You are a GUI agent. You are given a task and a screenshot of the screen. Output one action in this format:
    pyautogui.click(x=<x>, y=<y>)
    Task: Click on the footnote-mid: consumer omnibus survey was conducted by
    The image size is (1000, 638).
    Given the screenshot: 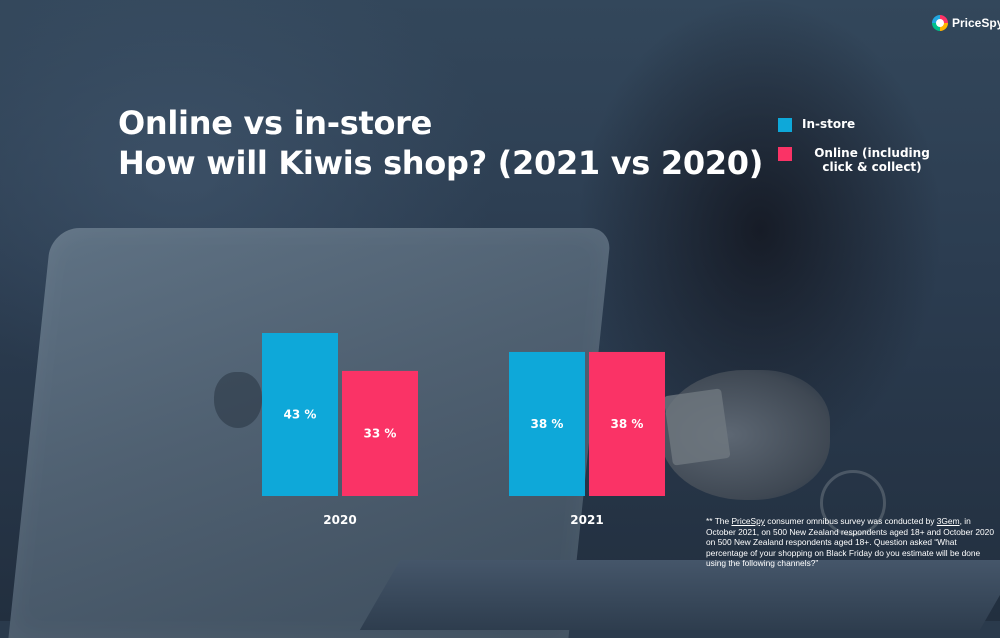 What is the action you would take?
    pyautogui.click(x=850, y=521)
    